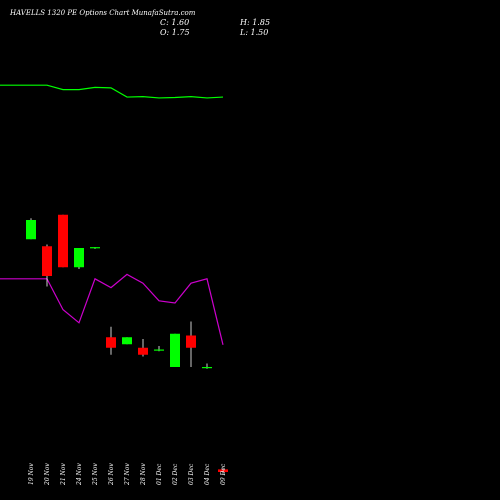  Describe the element at coordinates (175, 22) in the screenshot. I see `close-value: C: 1.60` at that location.